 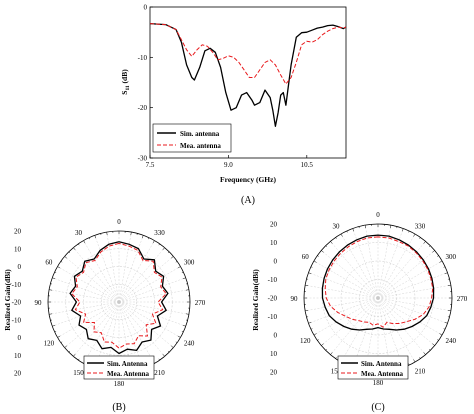 I want to click on panel-a-label: (A), so click(x=248, y=200).